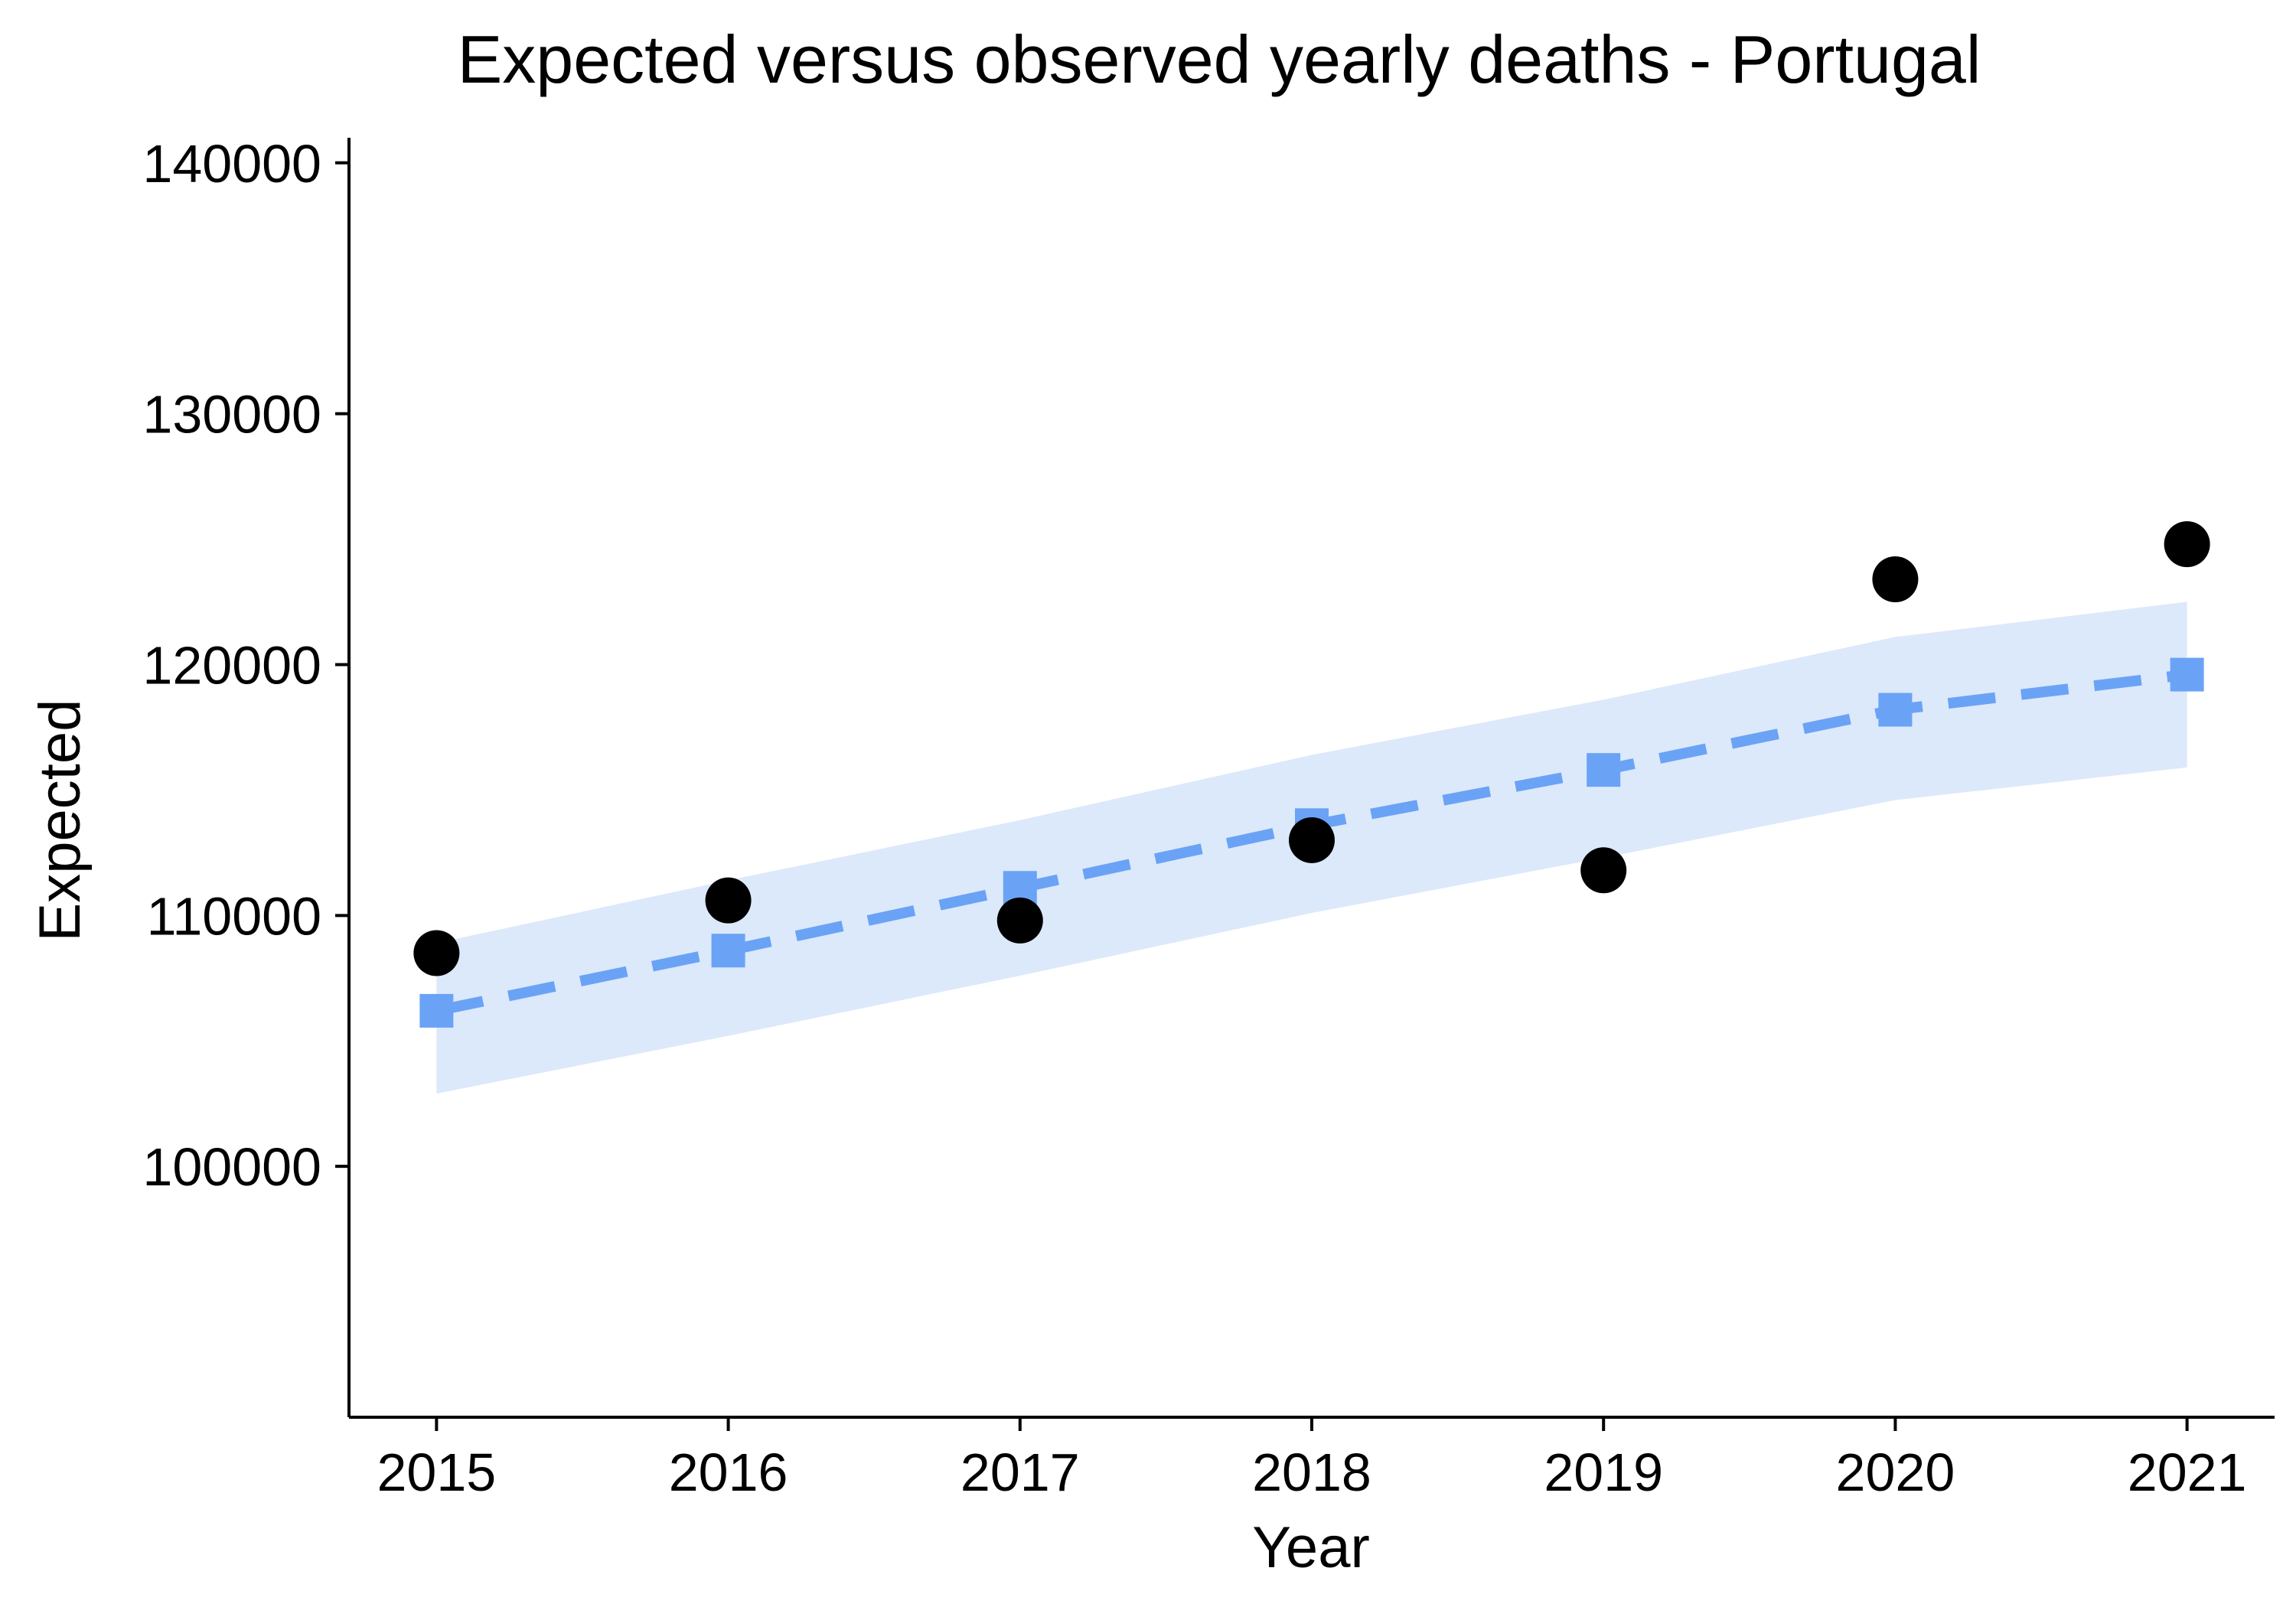 This screenshot has height=1607, width=2296. Describe the element at coordinates (1603, 1472) in the screenshot. I see `x-tick-label-2019: 2019` at that location.